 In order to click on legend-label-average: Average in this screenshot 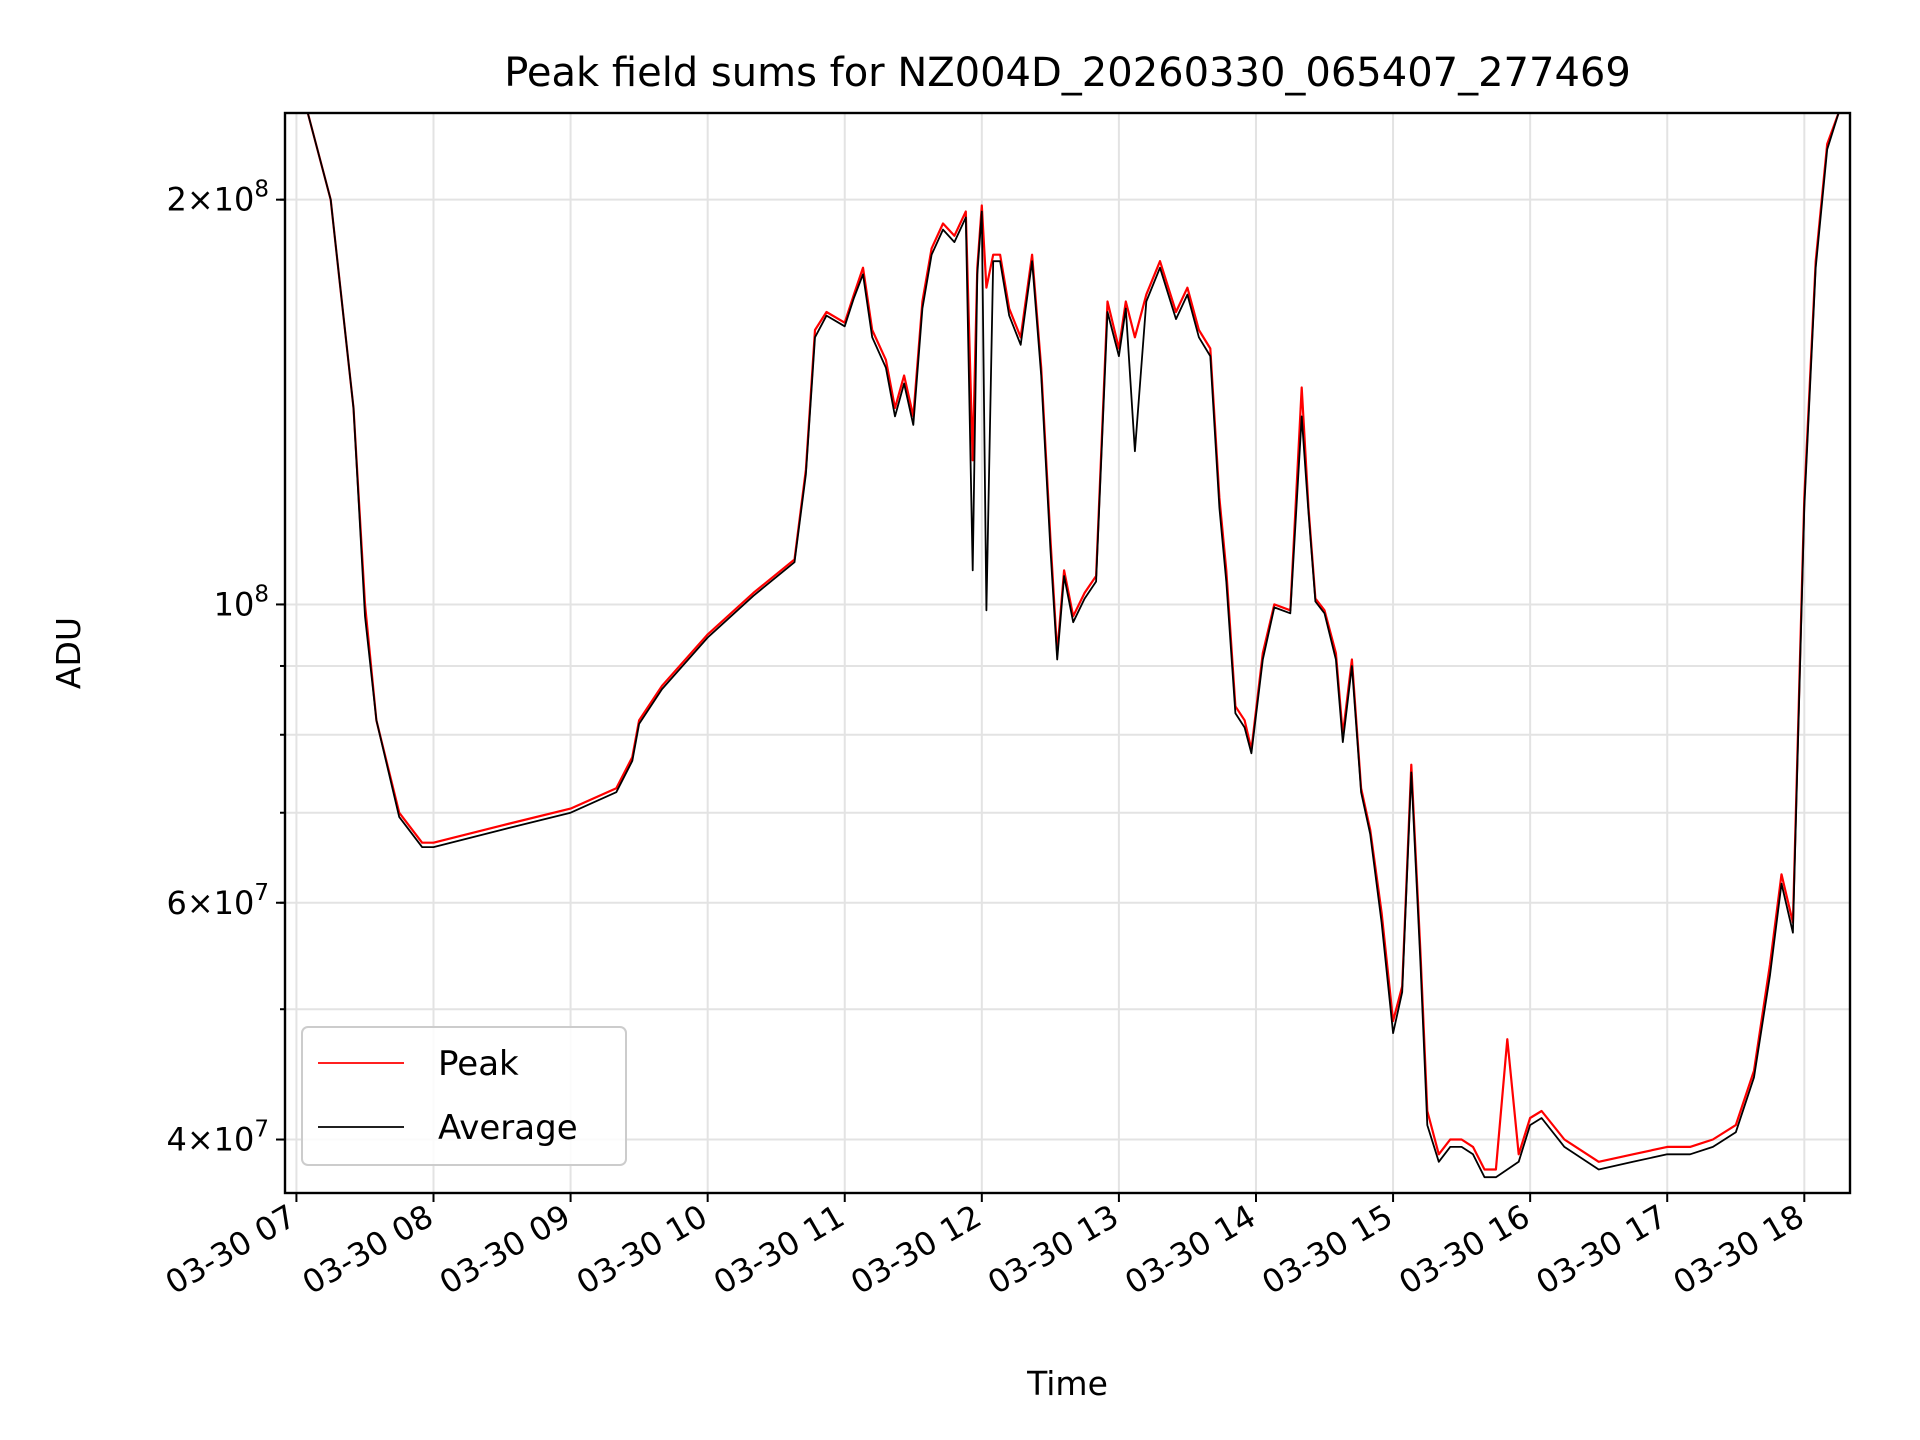, I will do `click(508, 1128)`.